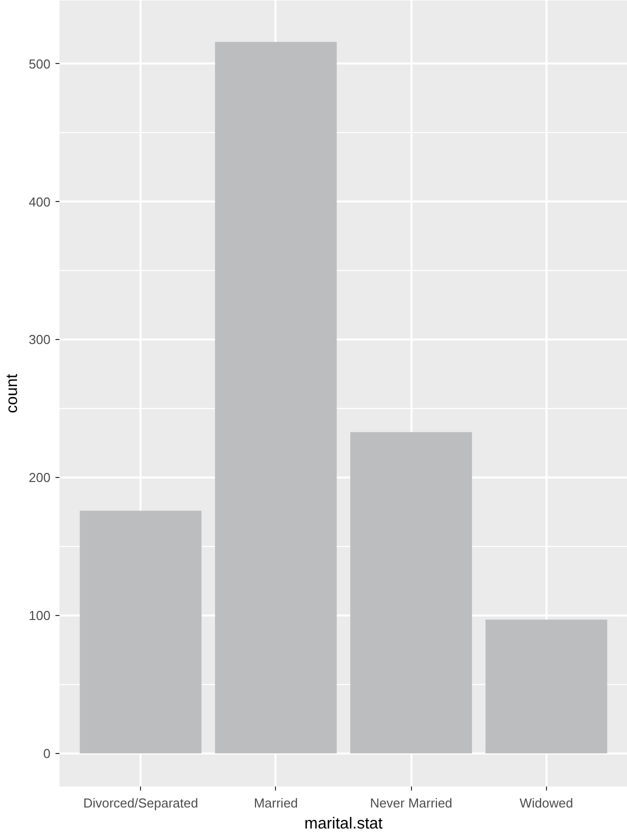  I want to click on y-tick-label: 400, so click(39, 202).